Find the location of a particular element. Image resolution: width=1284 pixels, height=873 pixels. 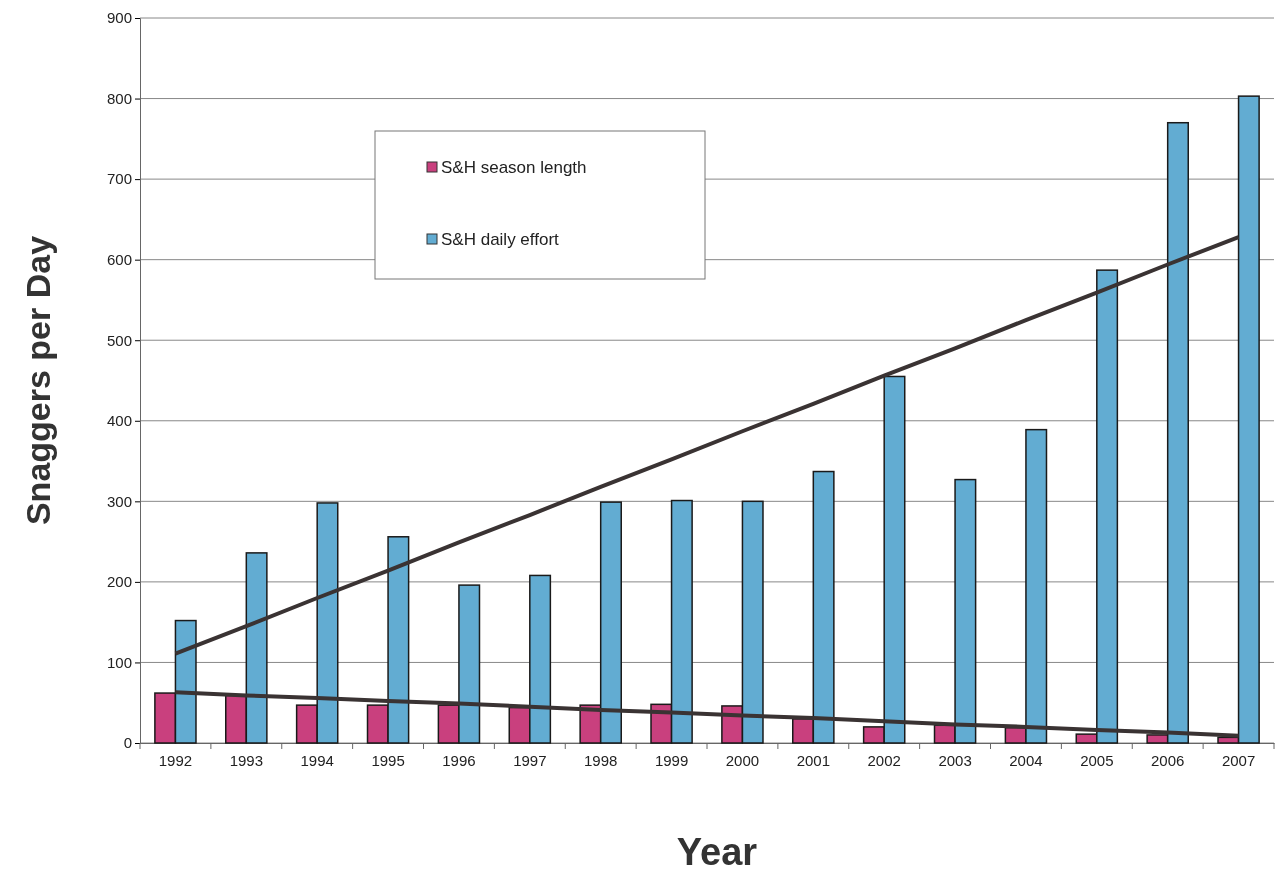

x-tick-label: 2005 is located at coordinates (1097, 760).